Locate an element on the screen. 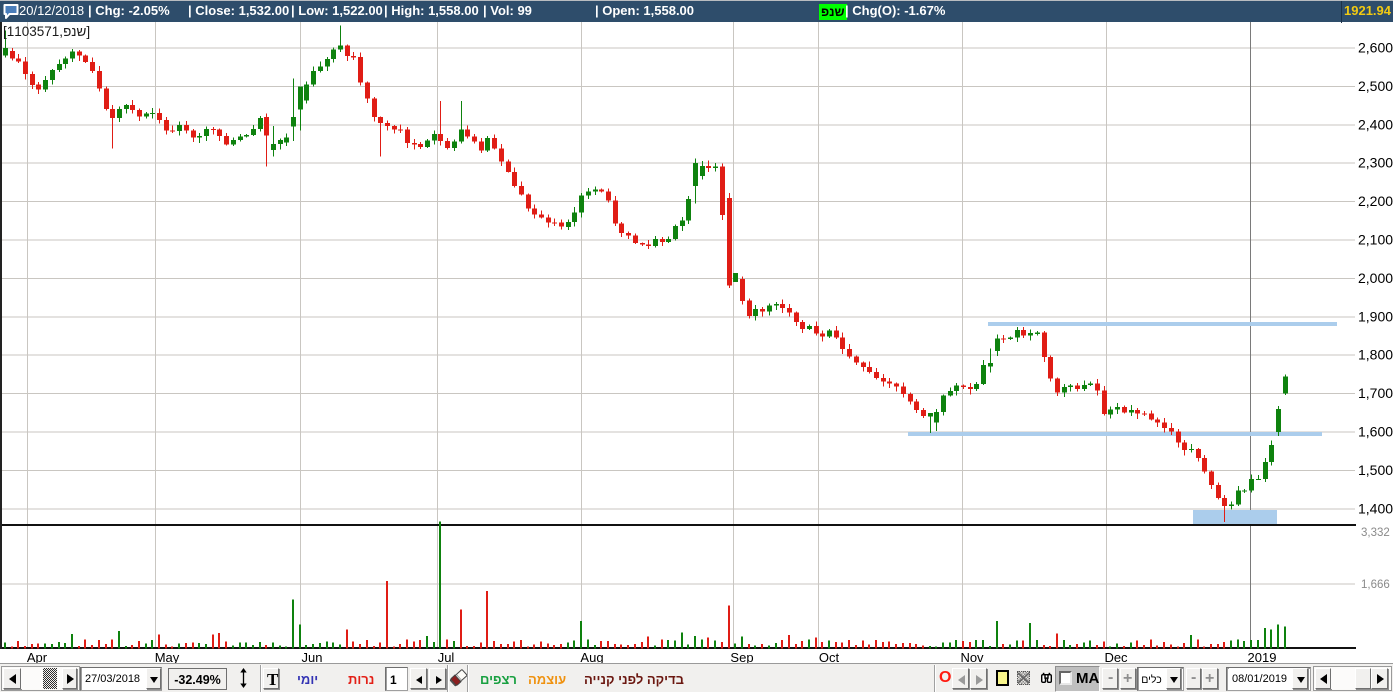 The height and width of the screenshot is (692, 1393). svg-text: 1,700 is located at coordinates (1375, 393).